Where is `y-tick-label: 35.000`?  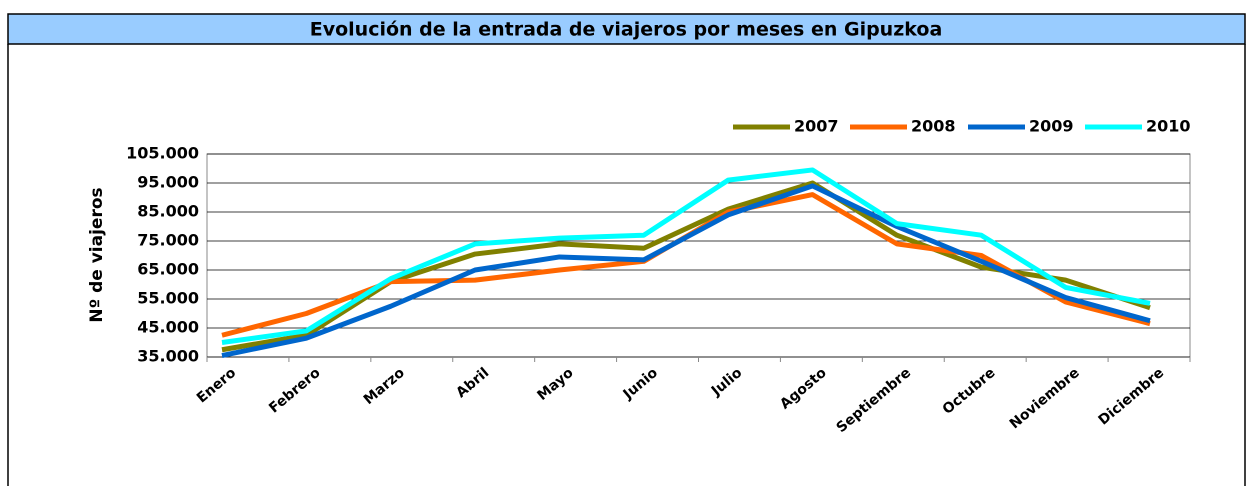
y-tick-label: 35.000 is located at coordinates (168, 356).